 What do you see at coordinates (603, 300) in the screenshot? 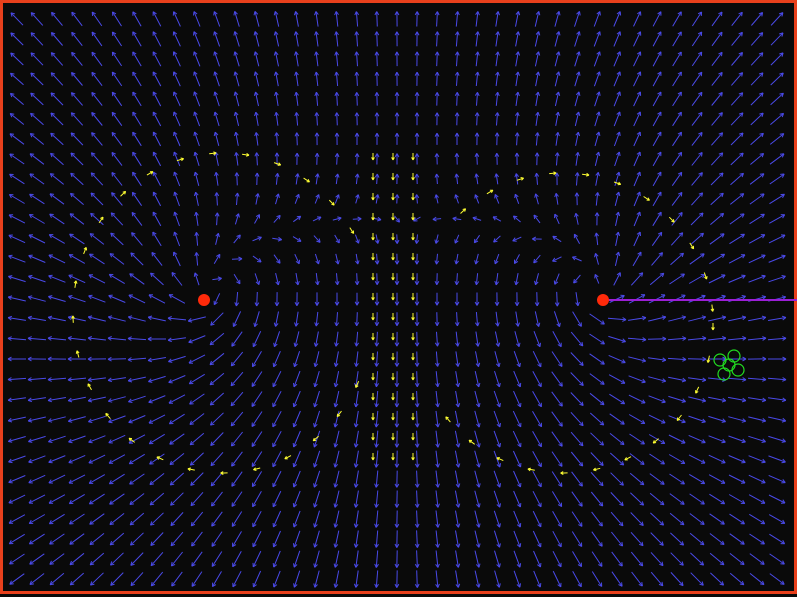
I see `charge-right` at bounding box center [603, 300].